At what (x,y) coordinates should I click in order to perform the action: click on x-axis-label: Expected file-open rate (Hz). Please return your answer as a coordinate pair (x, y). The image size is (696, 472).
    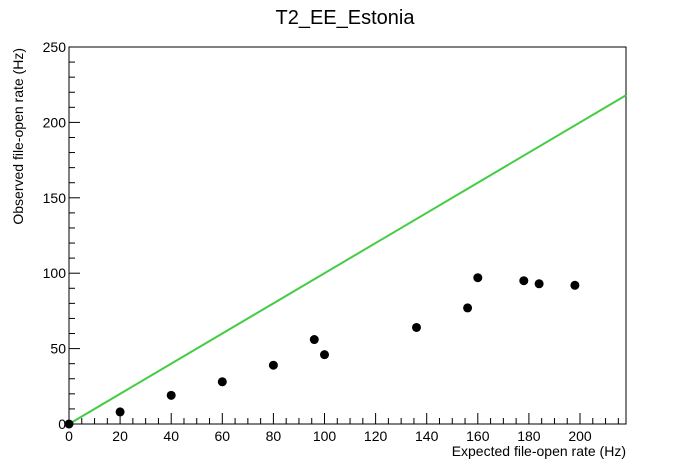
    Looking at the image, I should click on (539, 451).